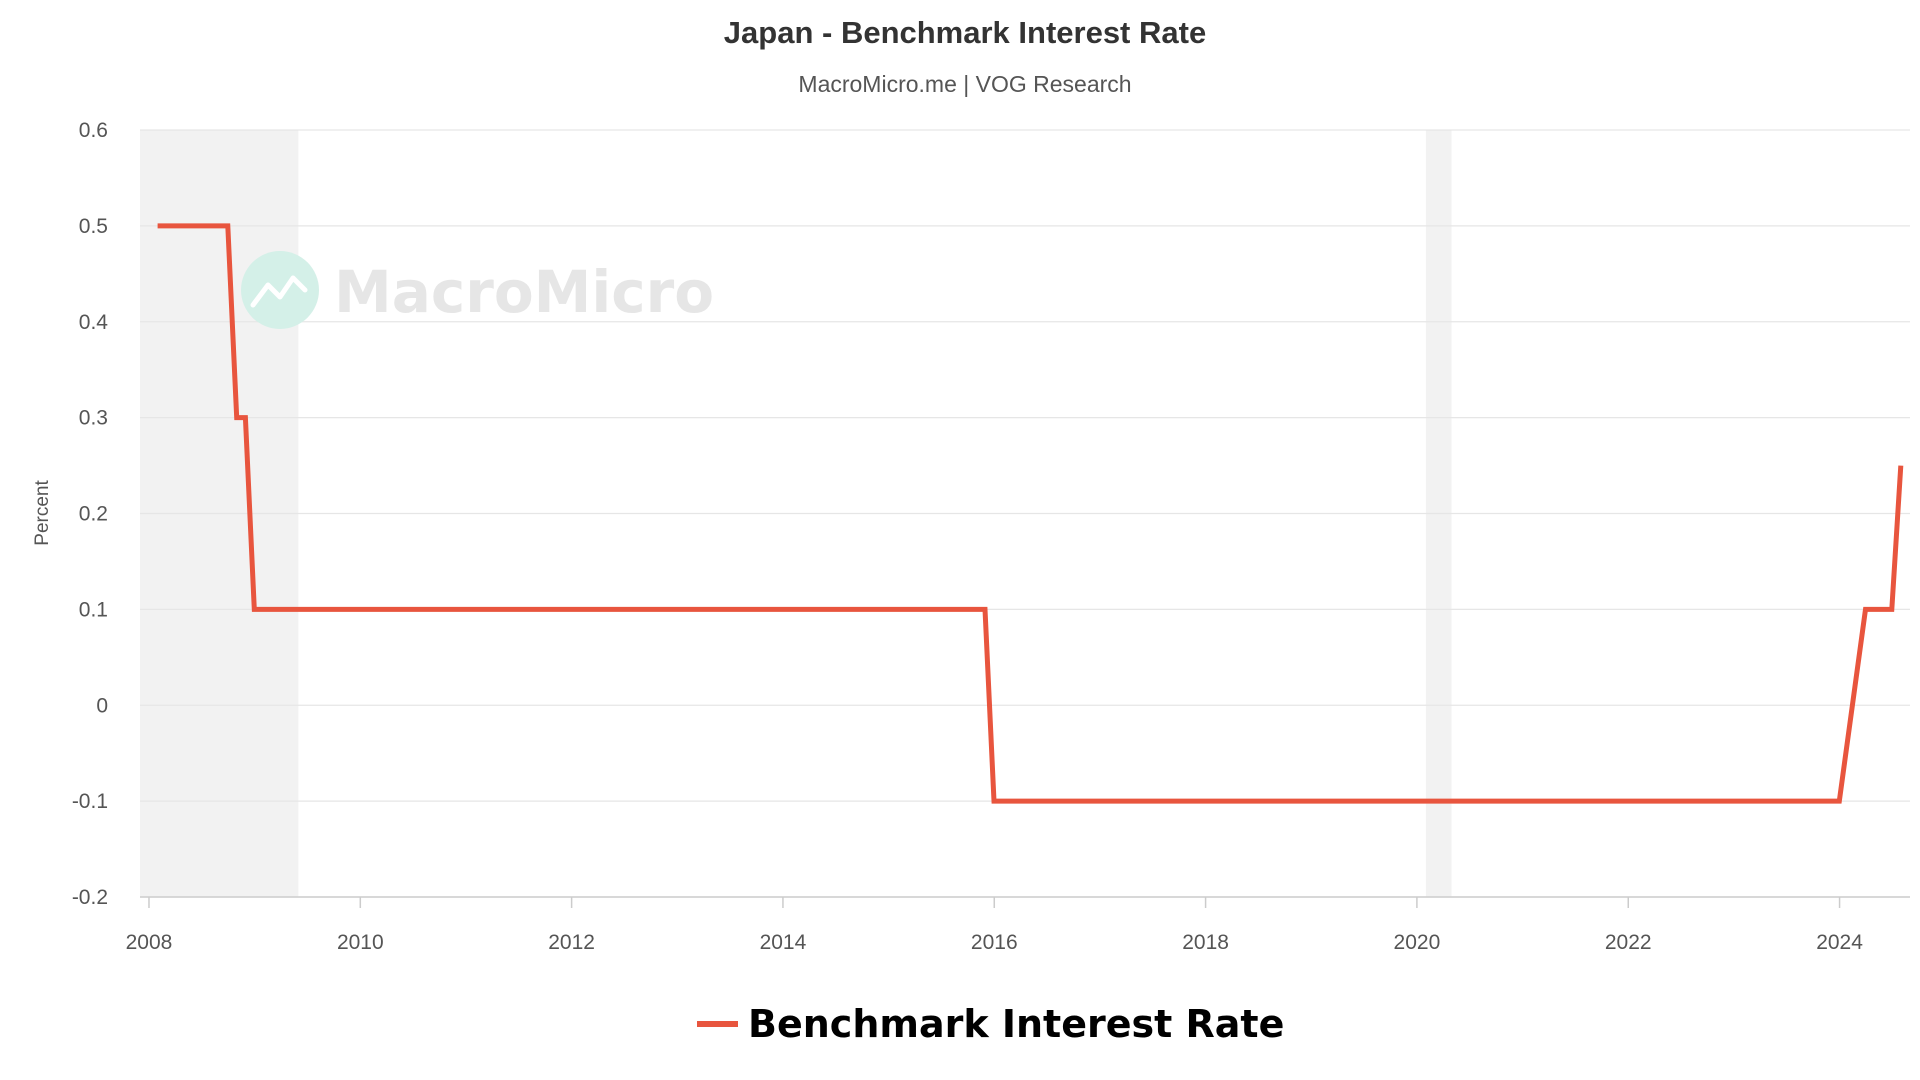 The width and height of the screenshot is (1920, 1080). I want to click on chart-subtitle: MacroMicro.me | VOG Research, so click(964, 84).